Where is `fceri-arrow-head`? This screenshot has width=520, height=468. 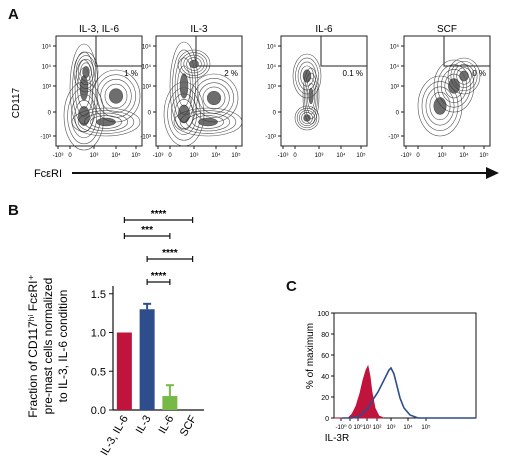
fceri-arrow-head is located at coordinates (492, 173).